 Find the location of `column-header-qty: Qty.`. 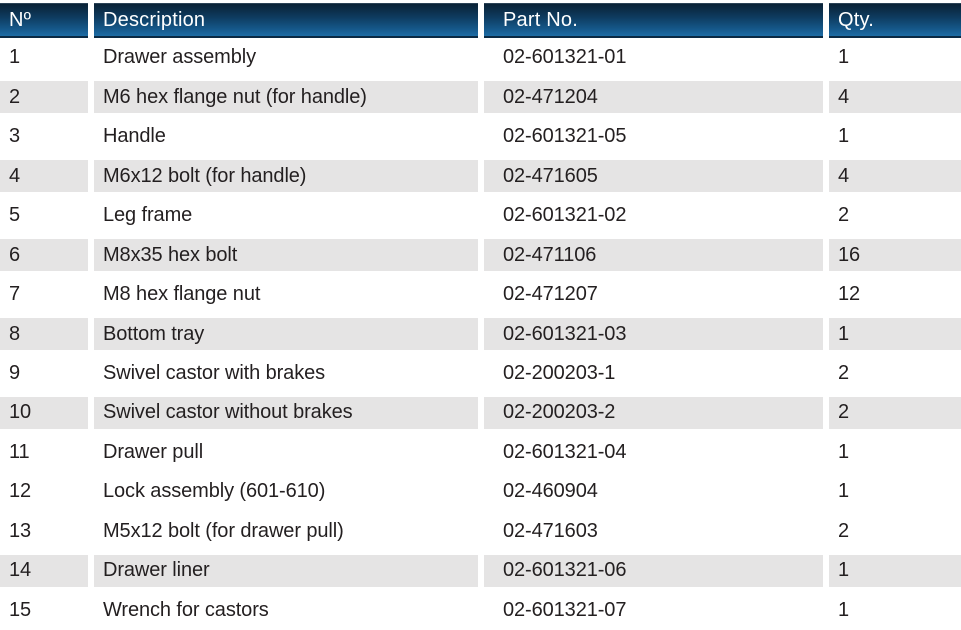

column-header-qty: Qty. is located at coordinates (895, 20).